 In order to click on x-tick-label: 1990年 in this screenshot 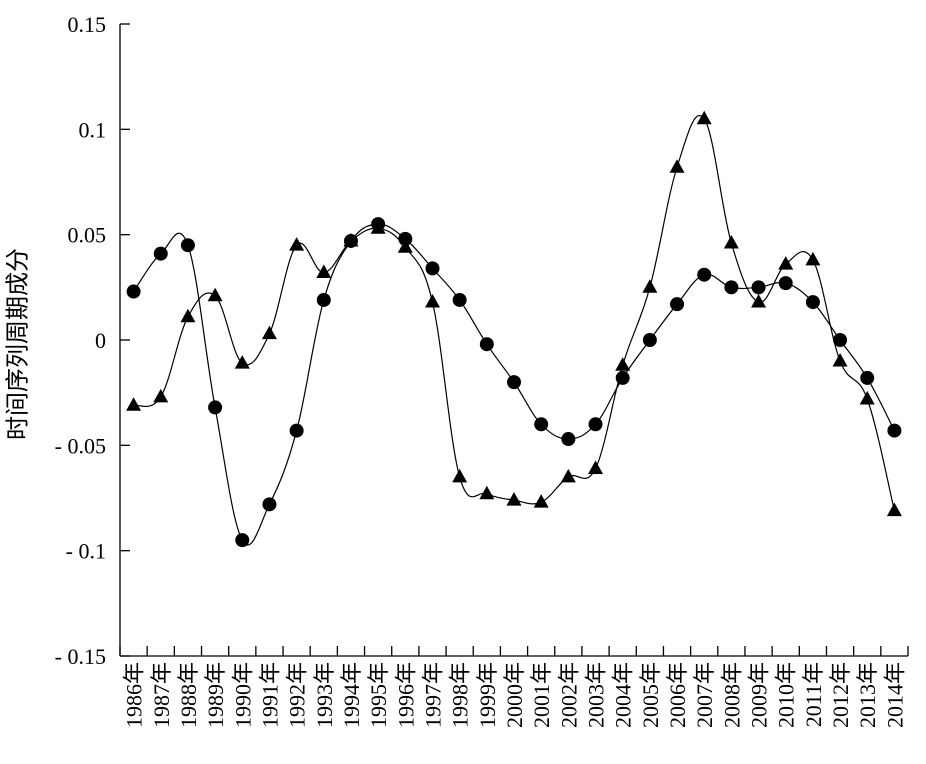, I will do `click(242, 695)`.